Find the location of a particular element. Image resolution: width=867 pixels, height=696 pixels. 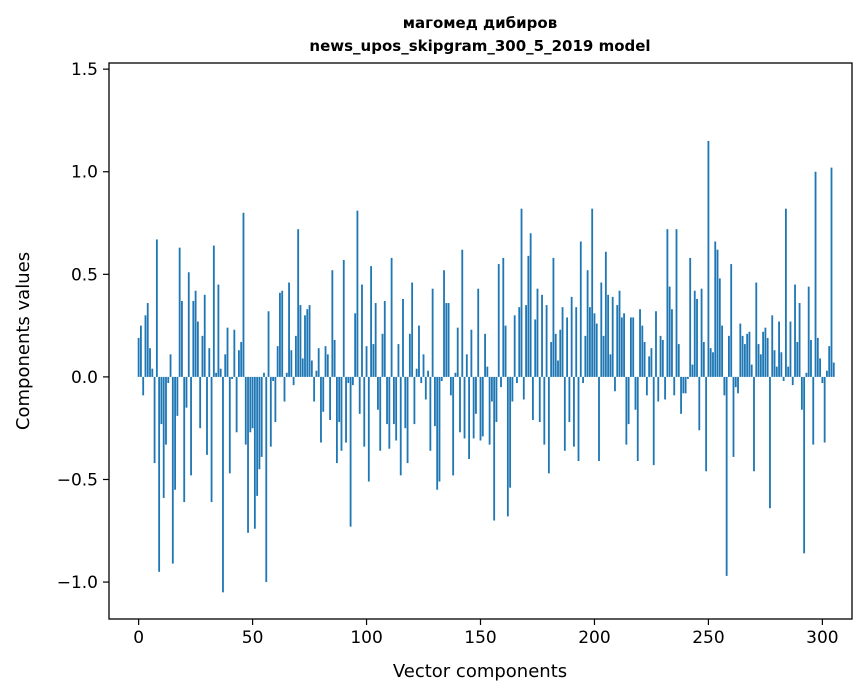

x-tick-label: 250 is located at coordinates (708, 638).